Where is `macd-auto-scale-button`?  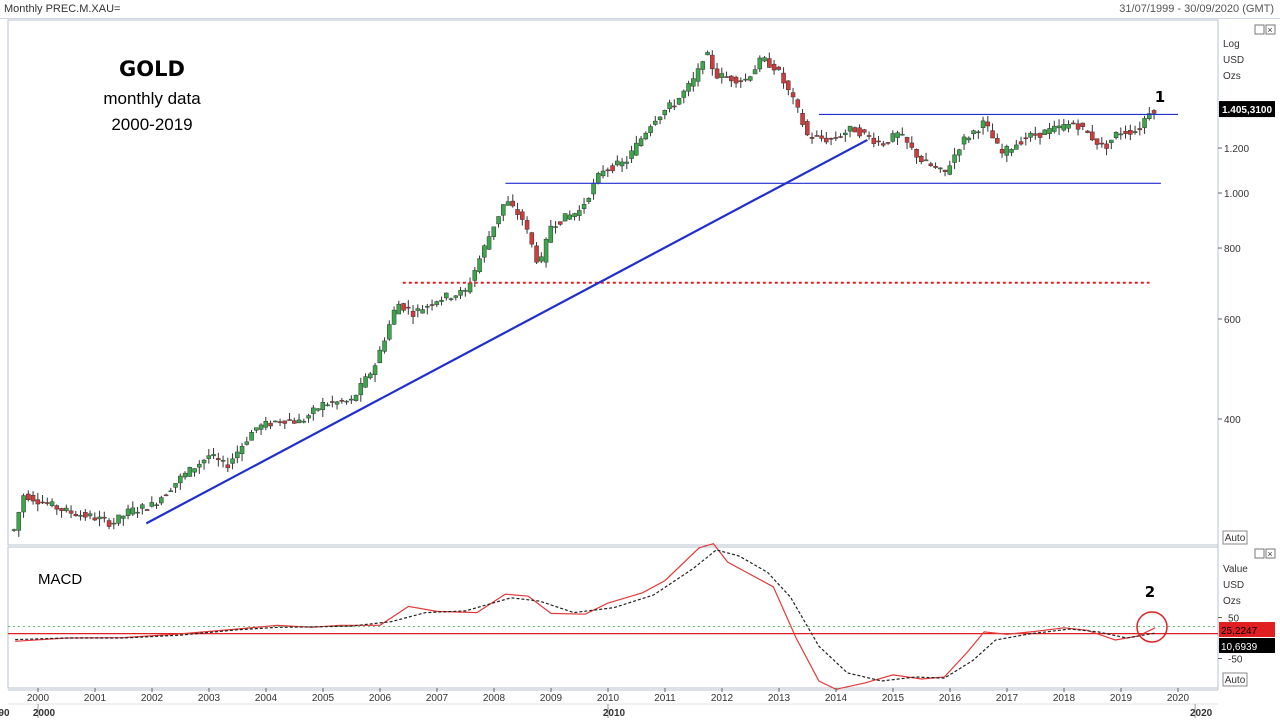
macd-auto-scale-button is located at coordinates (1235, 679).